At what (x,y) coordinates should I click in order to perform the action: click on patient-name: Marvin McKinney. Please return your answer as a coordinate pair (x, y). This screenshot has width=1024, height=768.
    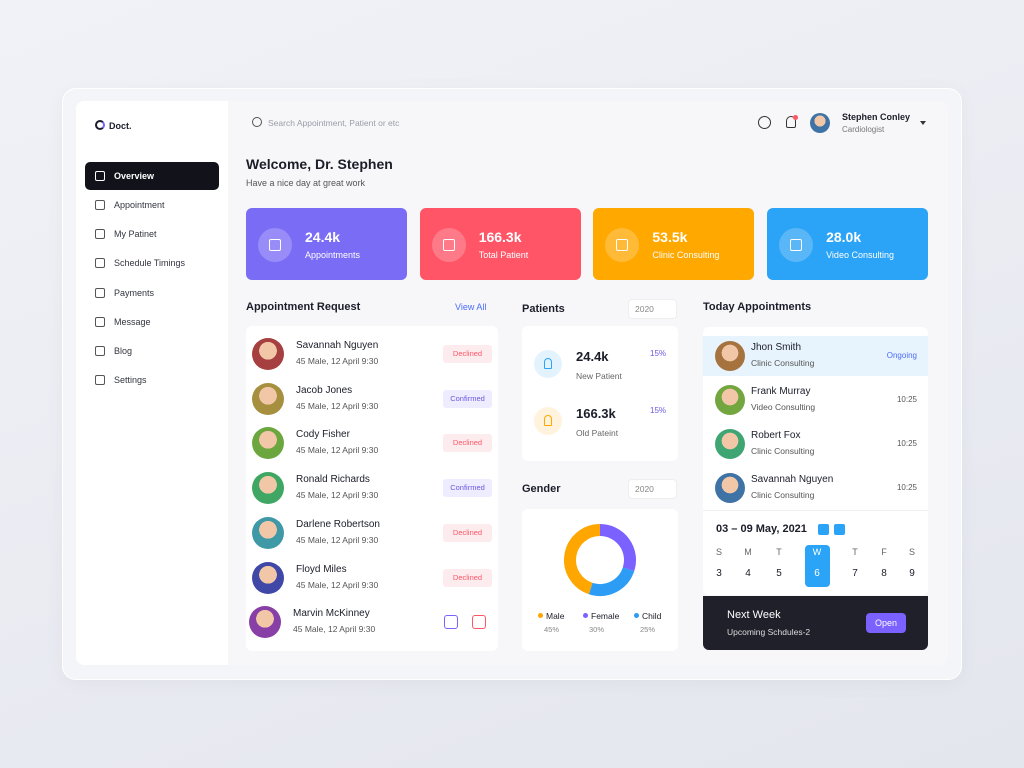
    Looking at the image, I should click on (331, 614).